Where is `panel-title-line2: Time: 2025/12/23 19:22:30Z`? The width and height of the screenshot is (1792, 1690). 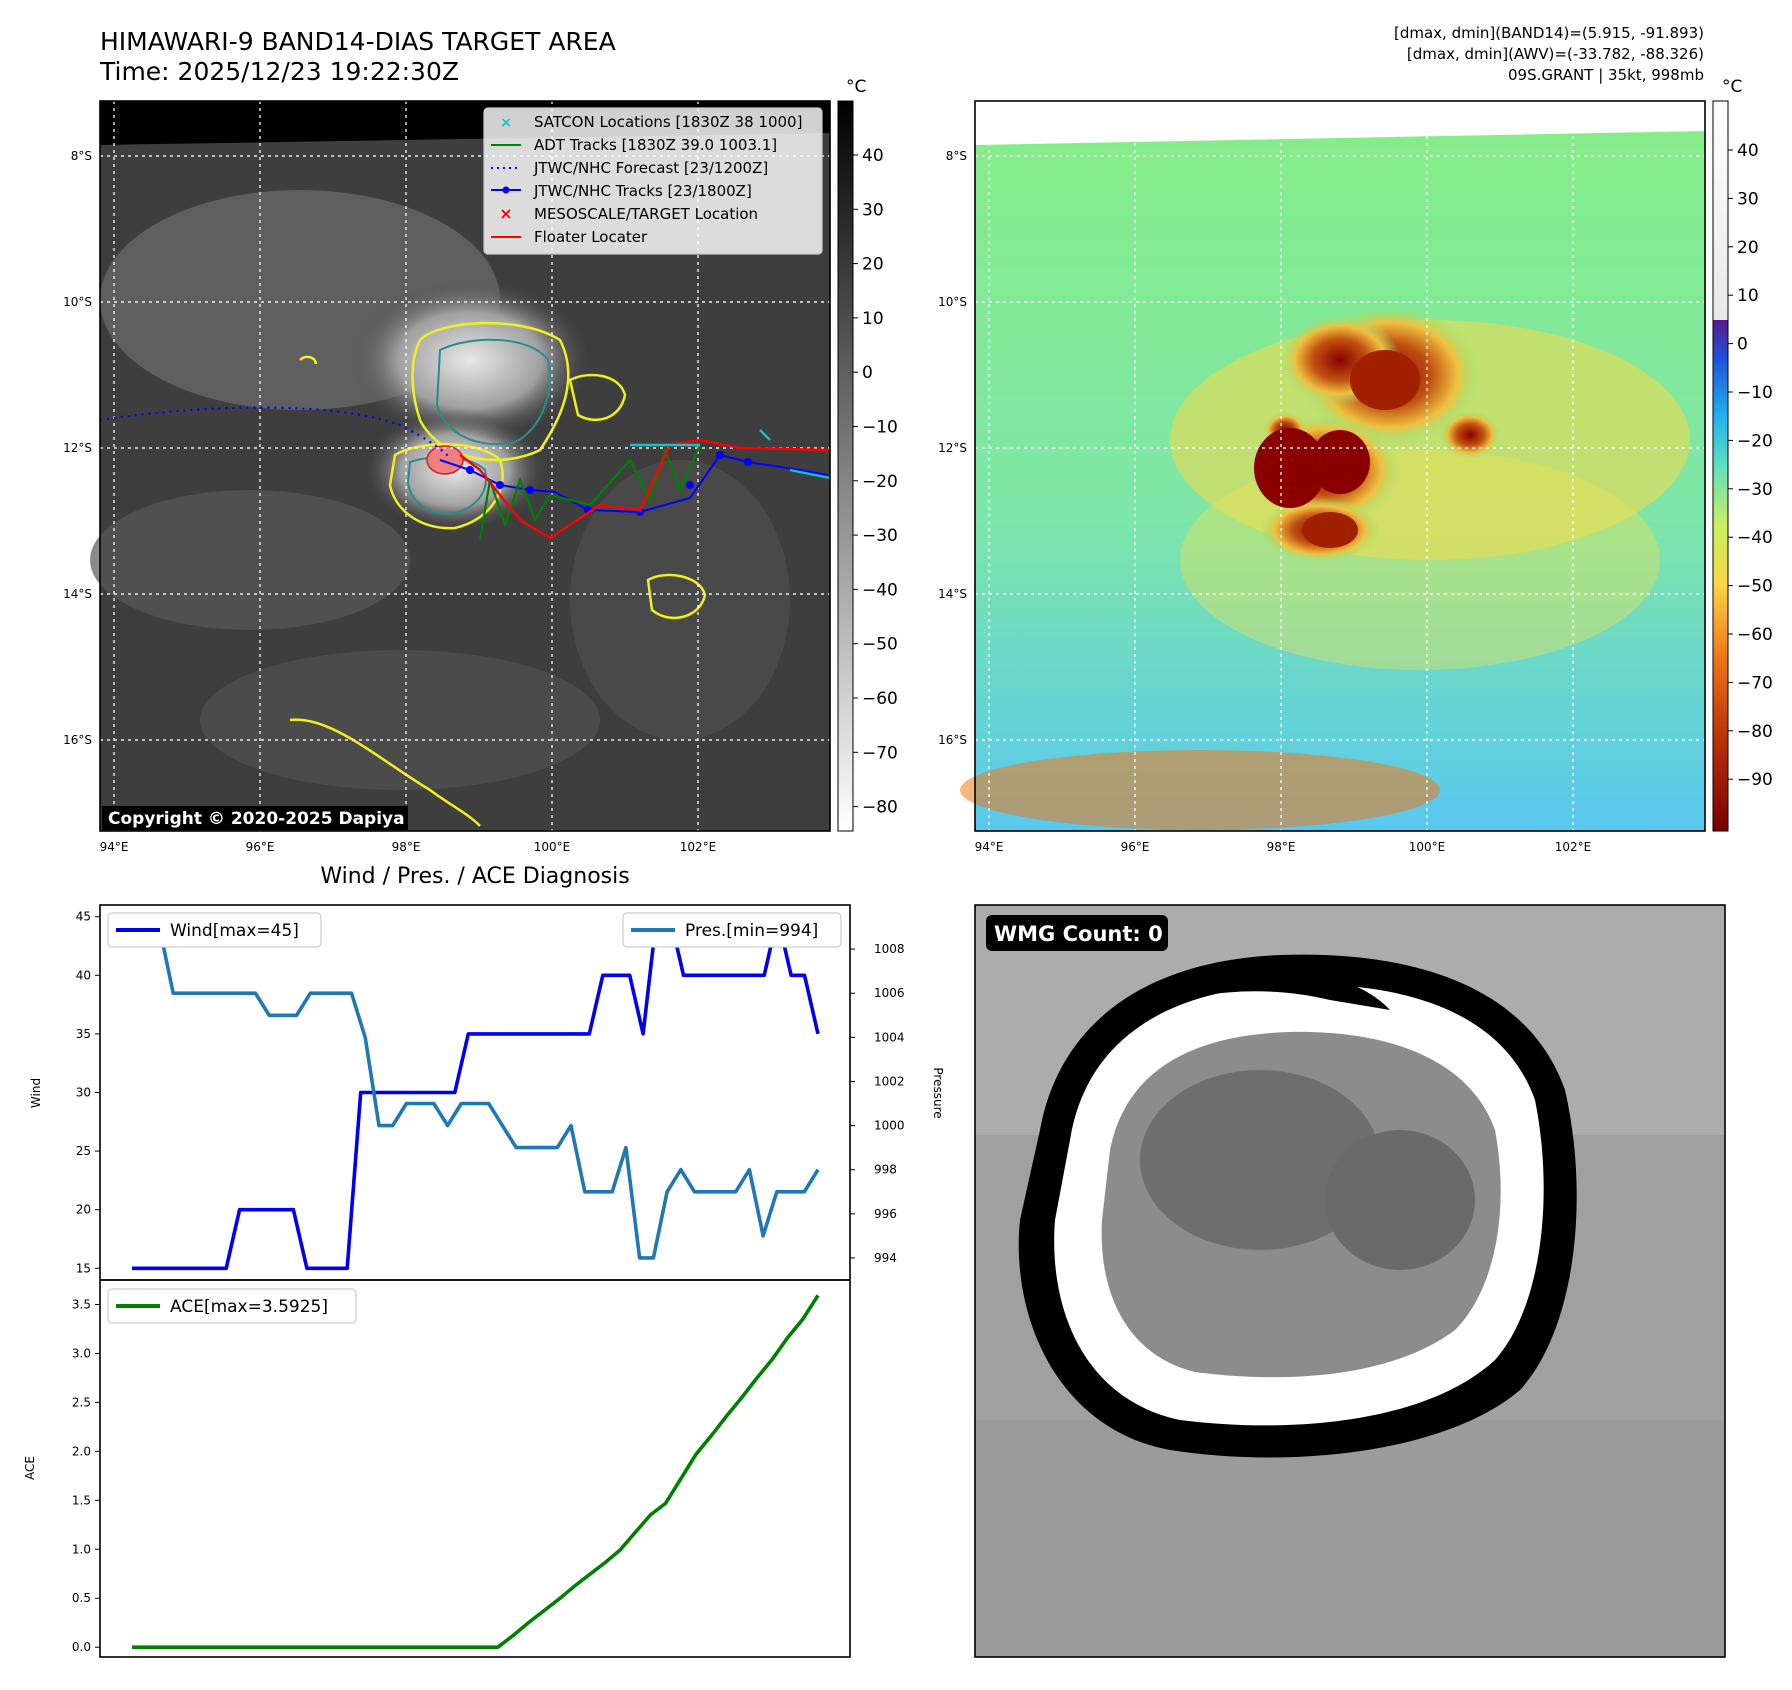 panel-title-line2: Time: 2025/12/23 19:22:30Z is located at coordinates (279, 71).